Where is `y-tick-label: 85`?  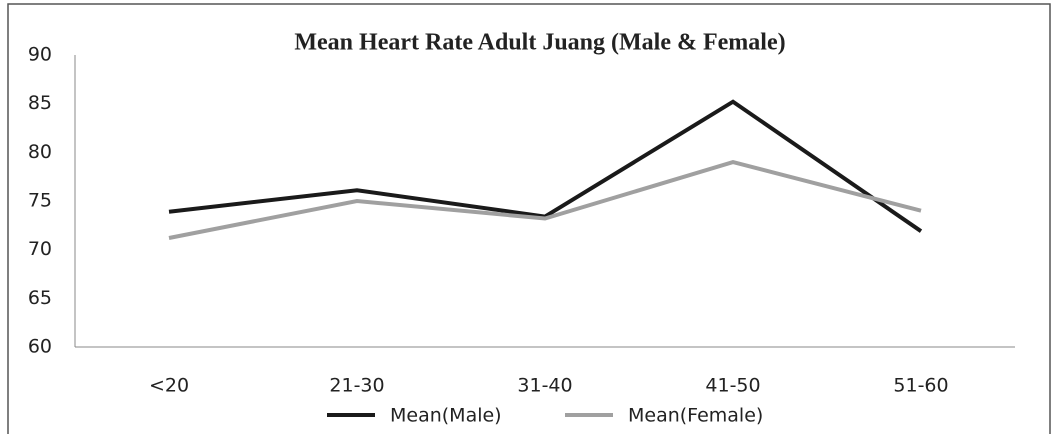 y-tick-label: 85 is located at coordinates (40, 103).